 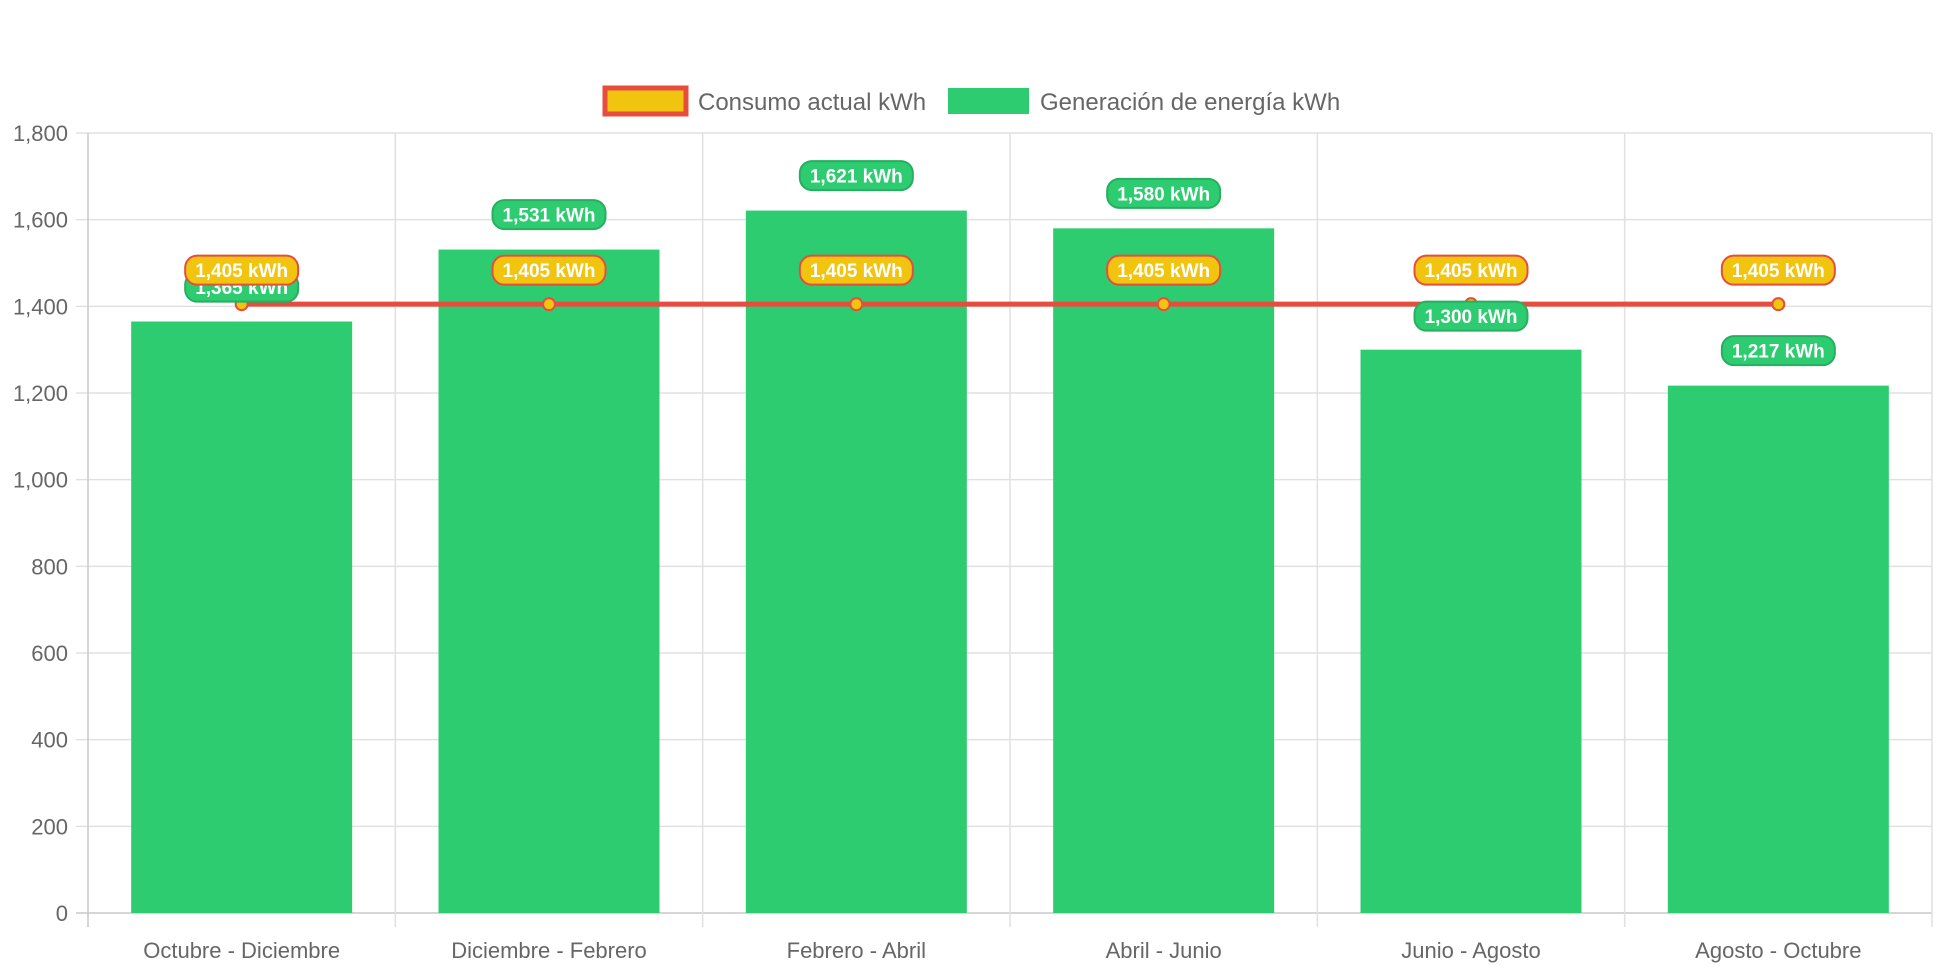 I want to click on y-tick-label: 800, so click(x=49, y=566).